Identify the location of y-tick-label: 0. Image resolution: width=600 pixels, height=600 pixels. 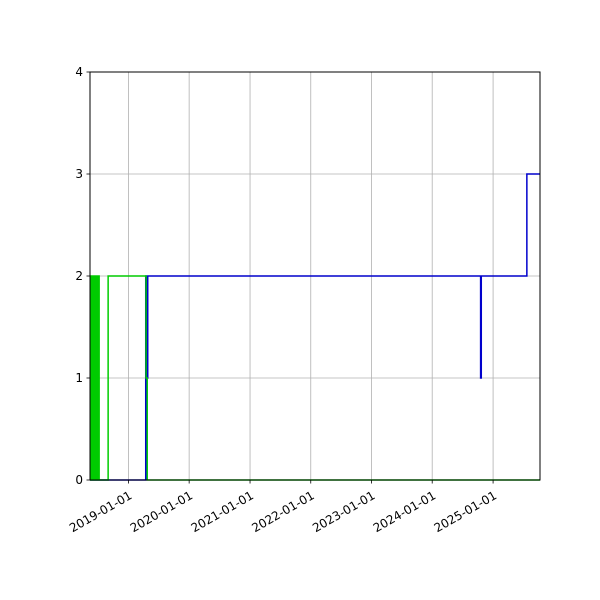
(79, 480).